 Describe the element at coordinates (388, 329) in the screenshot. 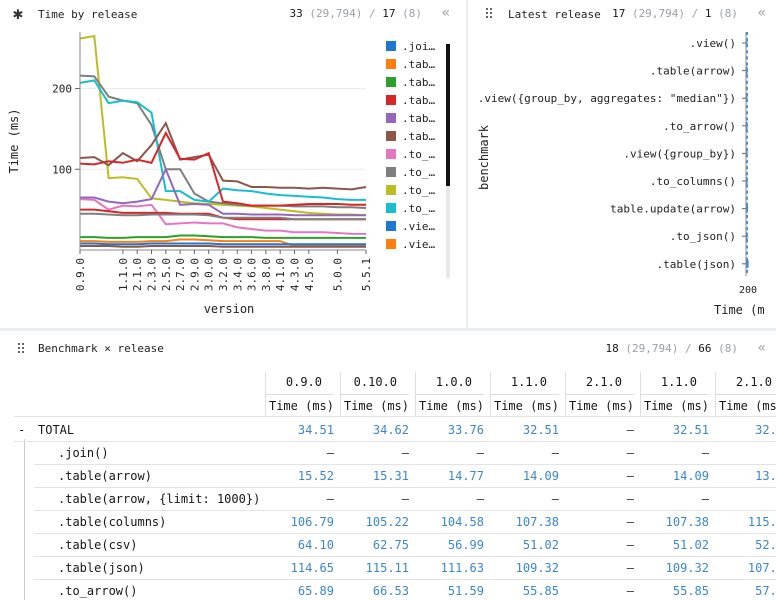

I see `horizontal-splitter` at that location.